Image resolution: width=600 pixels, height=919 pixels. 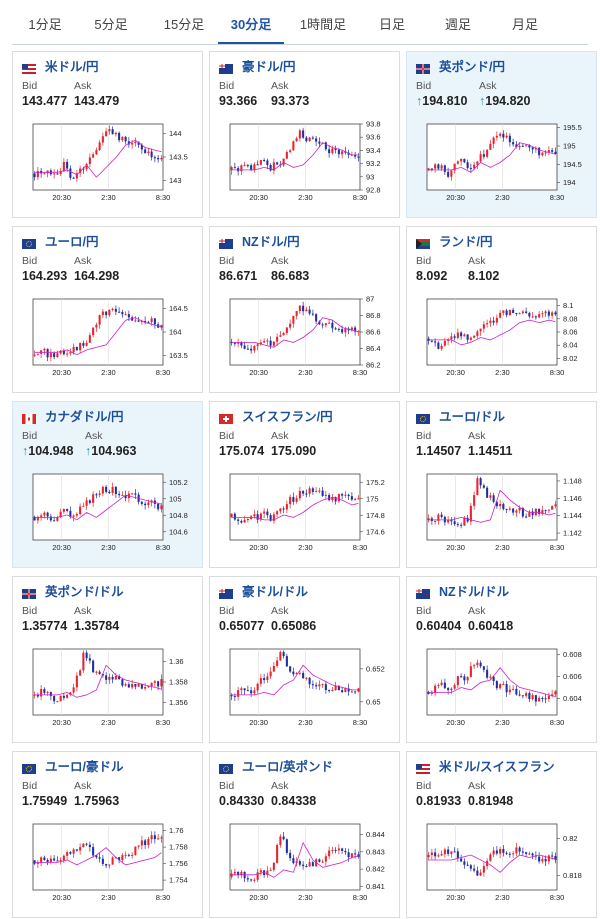 What do you see at coordinates (111, 161) in the screenshot?
I see `mini-candlestick-chart: 144 143.5 143 20:30 2:30 8:30` at bounding box center [111, 161].